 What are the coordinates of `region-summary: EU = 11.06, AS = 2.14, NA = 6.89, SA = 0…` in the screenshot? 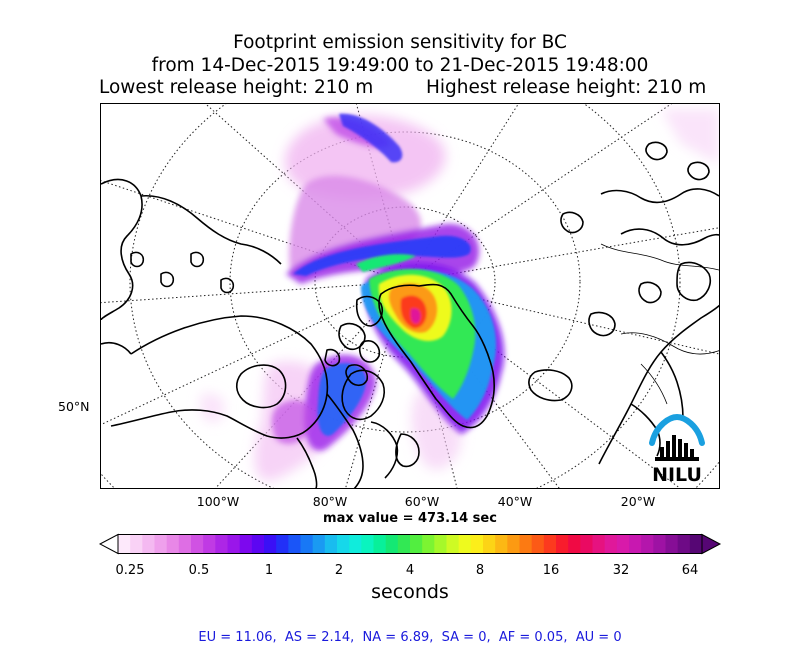 It's located at (410, 637).